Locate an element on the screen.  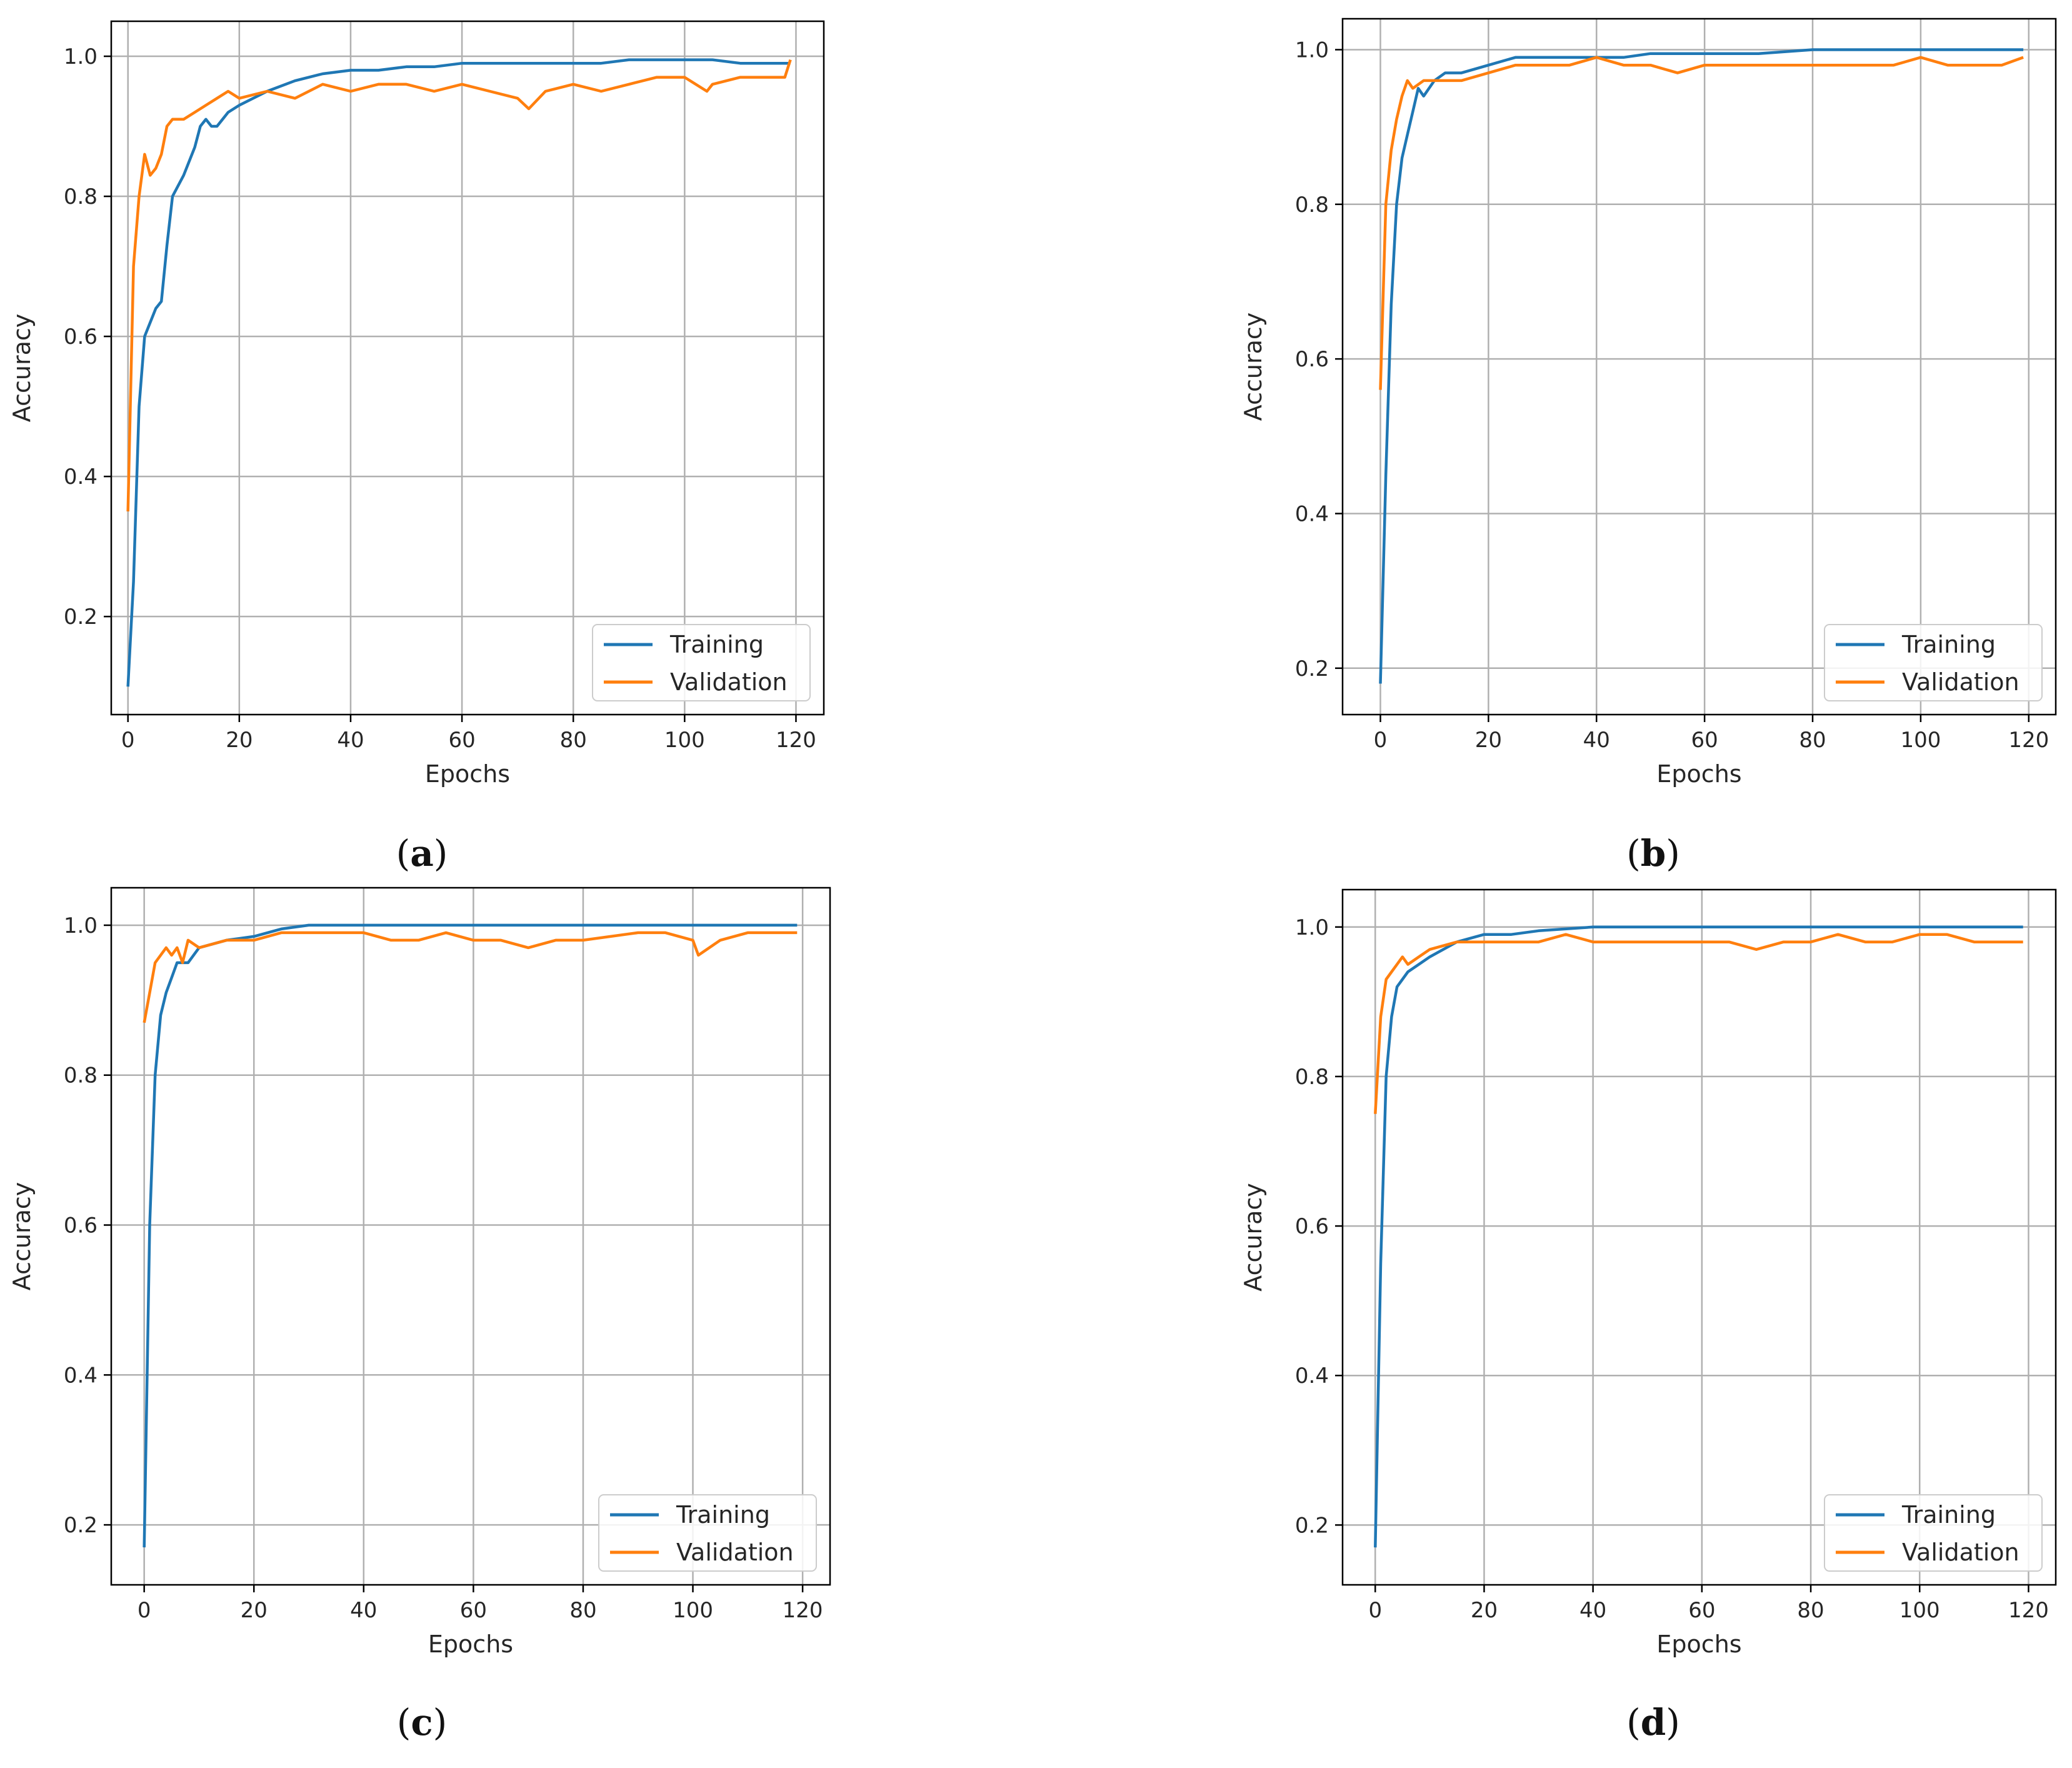
panel-caption: (c) is located at coordinates (422, 1723).